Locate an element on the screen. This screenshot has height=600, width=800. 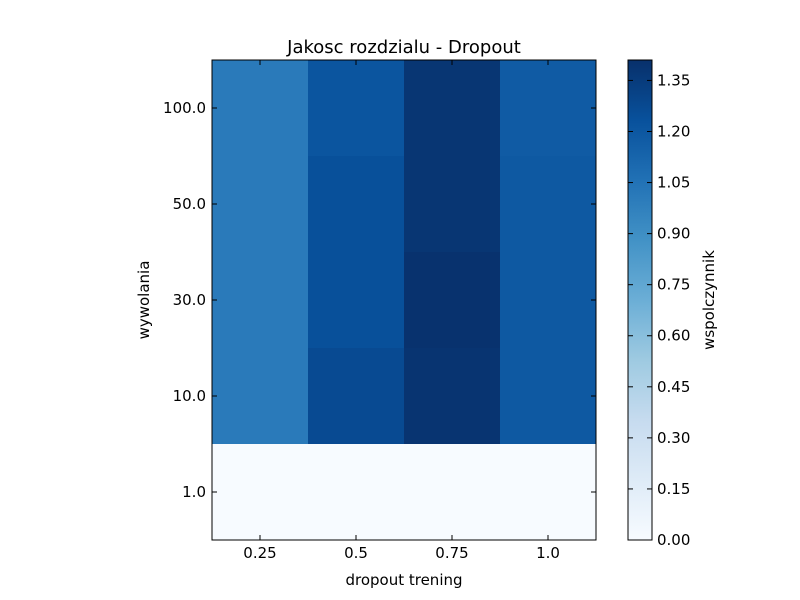
x-tick-label: 1.0 is located at coordinates (548, 553).